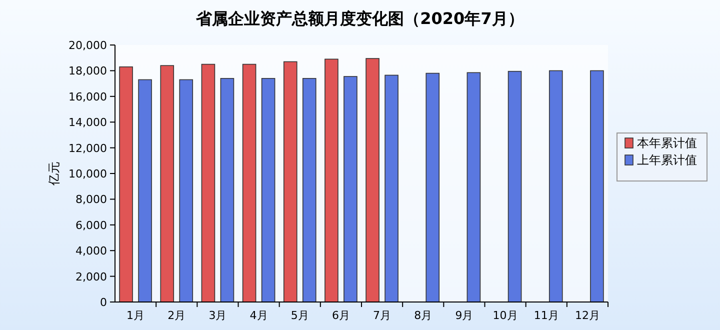 Image resolution: width=720 pixels, height=330 pixels. What do you see at coordinates (135, 315) in the screenshot?
I see `x-tick-label: 1月` at bounding box center [135, 315].